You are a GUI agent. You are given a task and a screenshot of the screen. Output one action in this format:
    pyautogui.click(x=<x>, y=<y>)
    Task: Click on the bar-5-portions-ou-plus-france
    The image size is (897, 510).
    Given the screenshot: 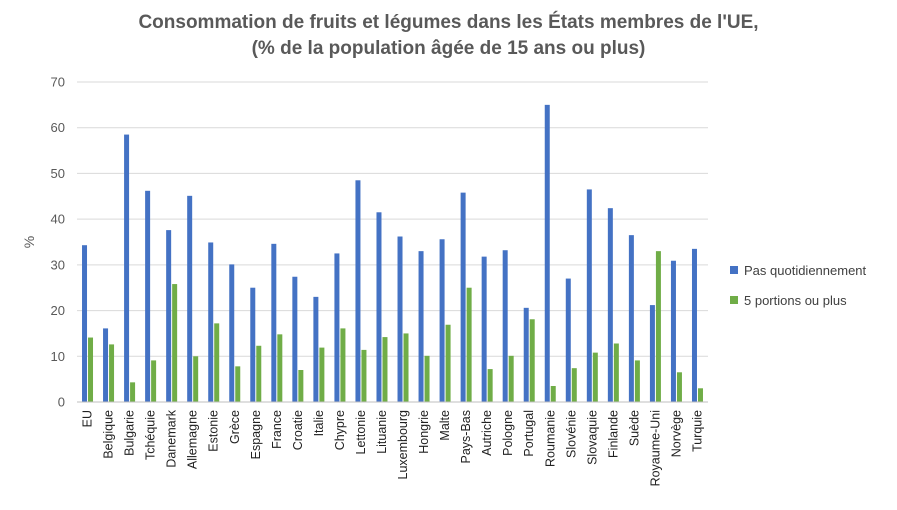 What is the action you would take?
    pyautogui.click(x=280, y=368)
    